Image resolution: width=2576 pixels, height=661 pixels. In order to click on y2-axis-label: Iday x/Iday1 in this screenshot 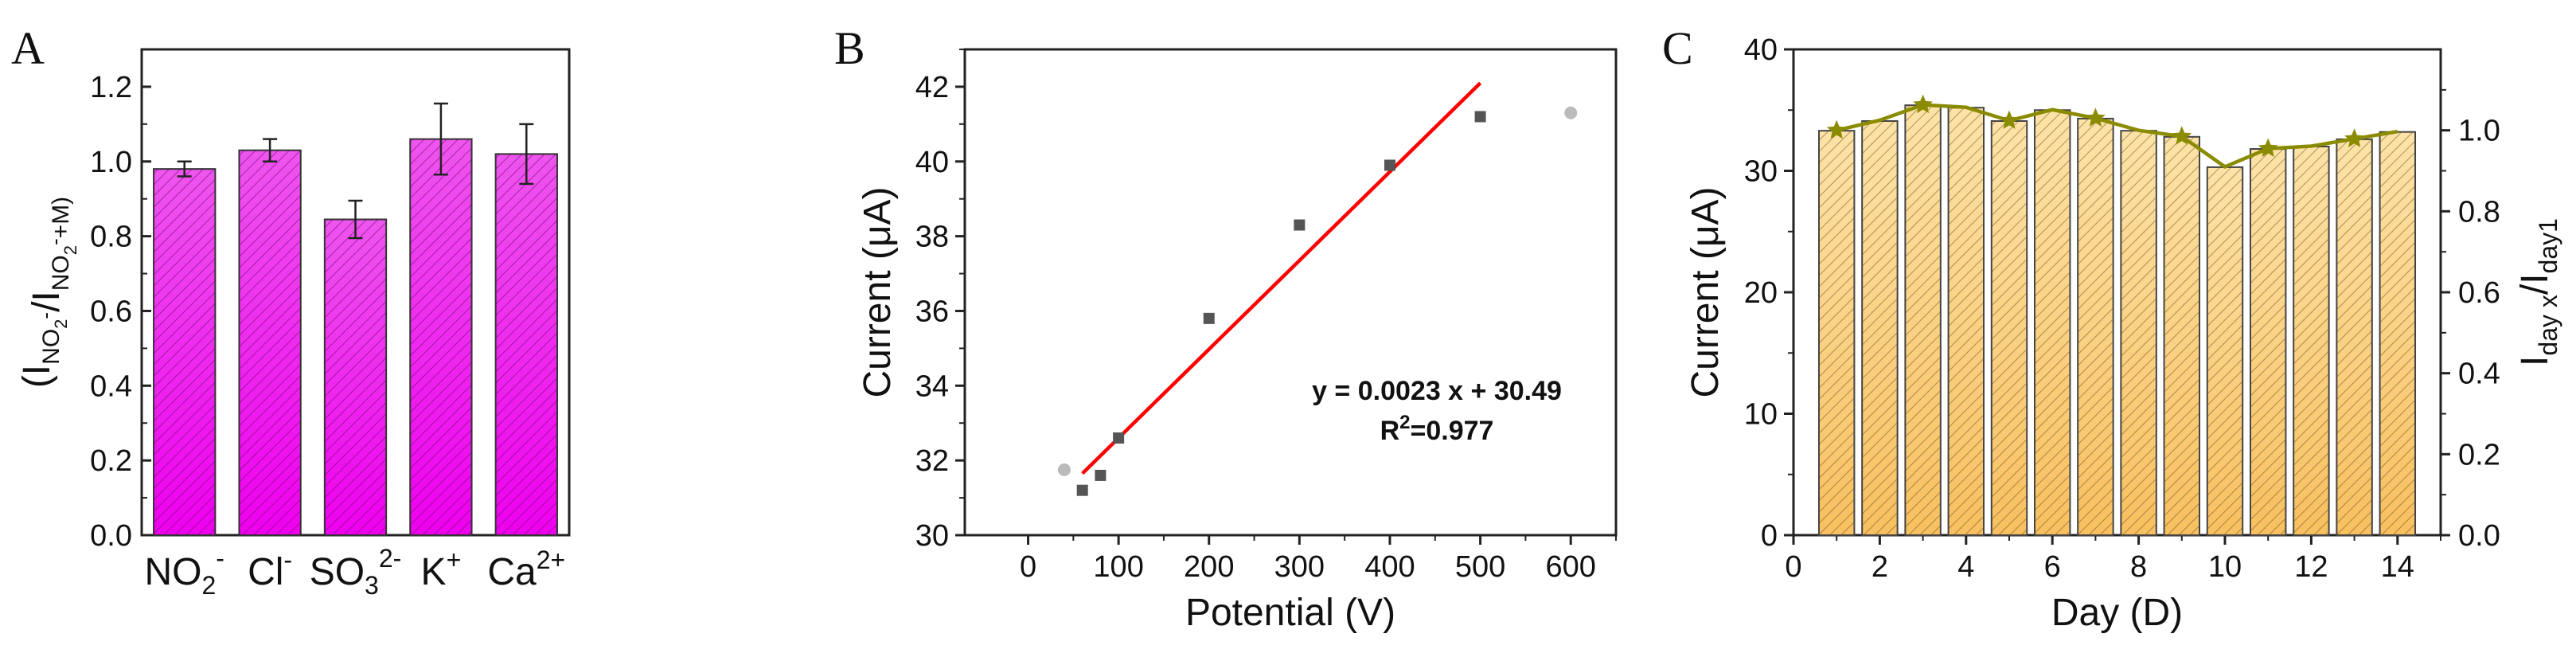, I will do `click(2538, 292)`.